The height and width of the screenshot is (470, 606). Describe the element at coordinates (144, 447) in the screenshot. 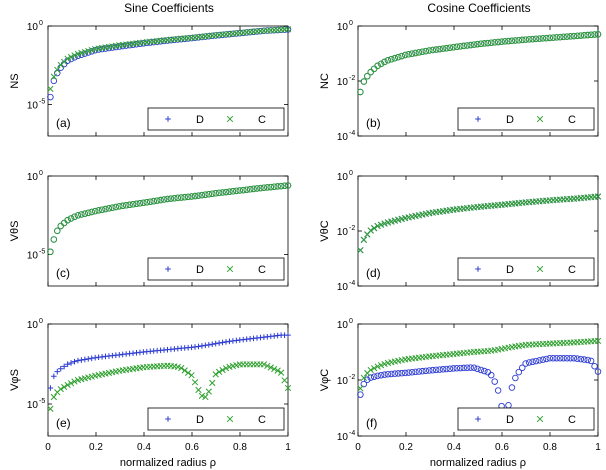

I see `x-tick-label: 0.4` at that location.